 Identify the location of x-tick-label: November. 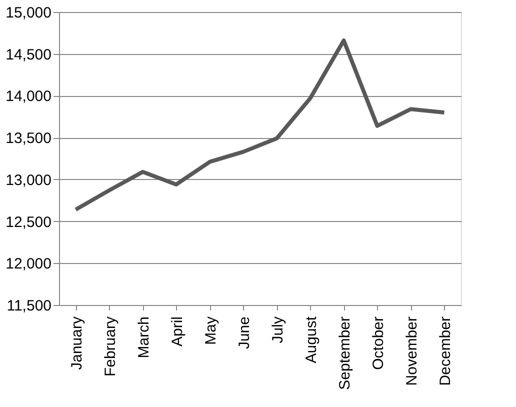
(411, 351).